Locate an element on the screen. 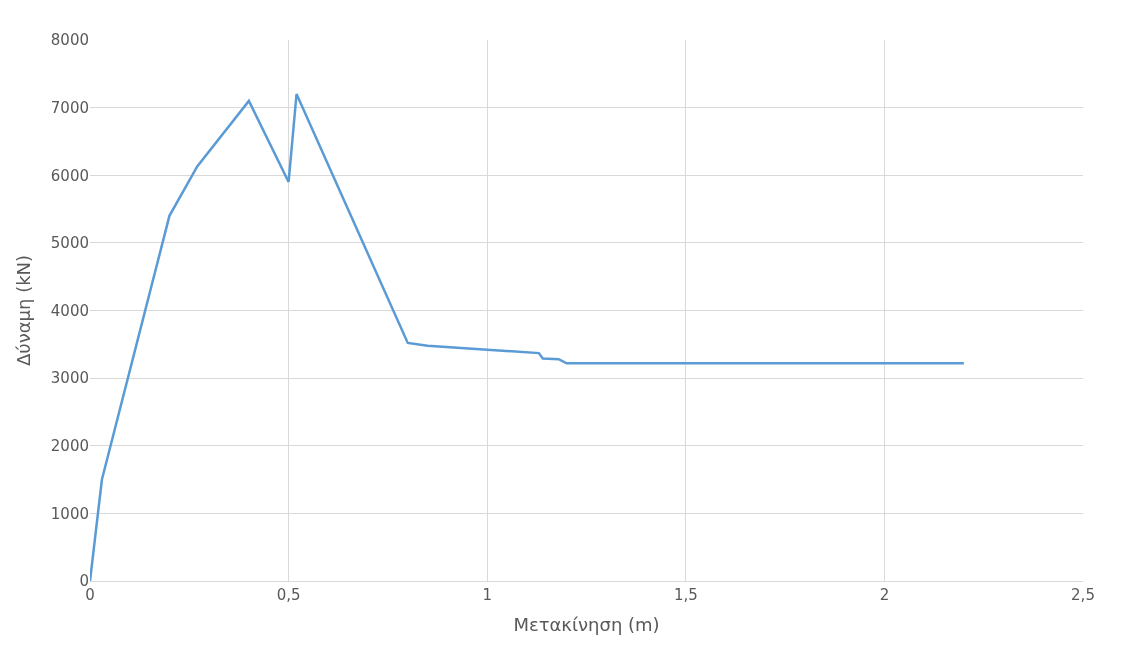  x-axis-title: Μετακίνηση (m) is located at coordinates (586, 625).